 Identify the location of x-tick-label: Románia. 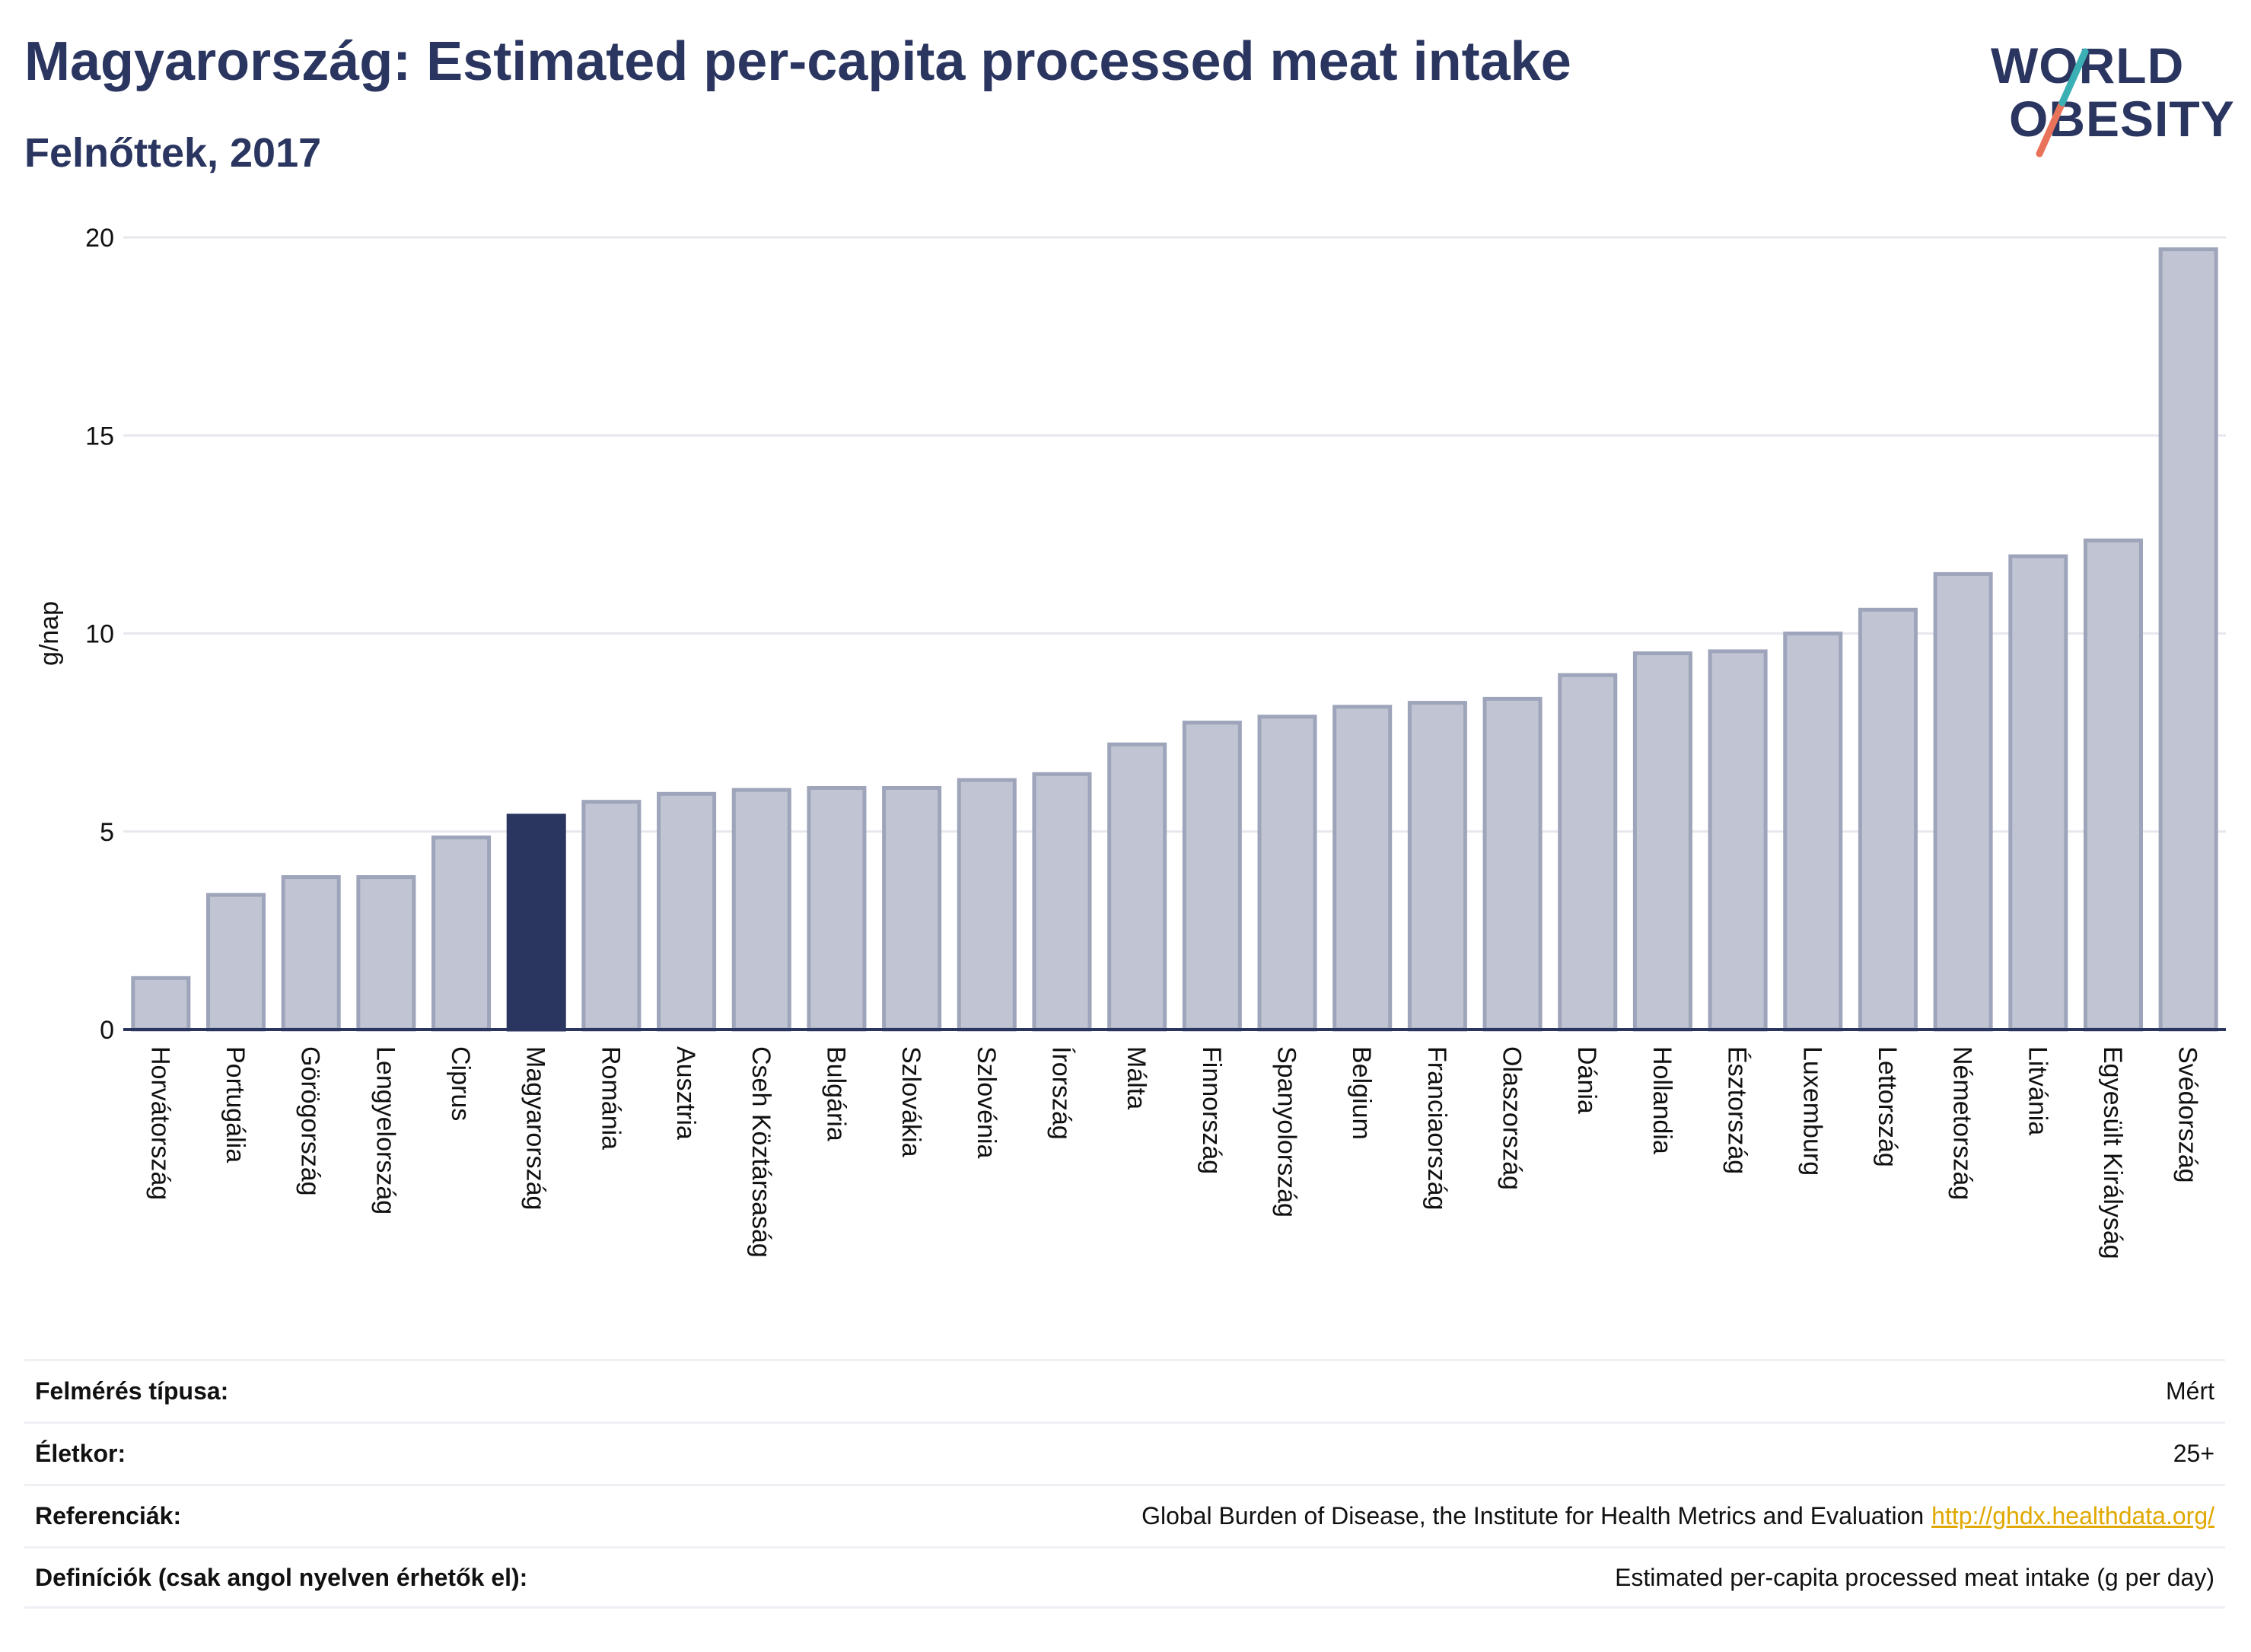
(610, 1098).